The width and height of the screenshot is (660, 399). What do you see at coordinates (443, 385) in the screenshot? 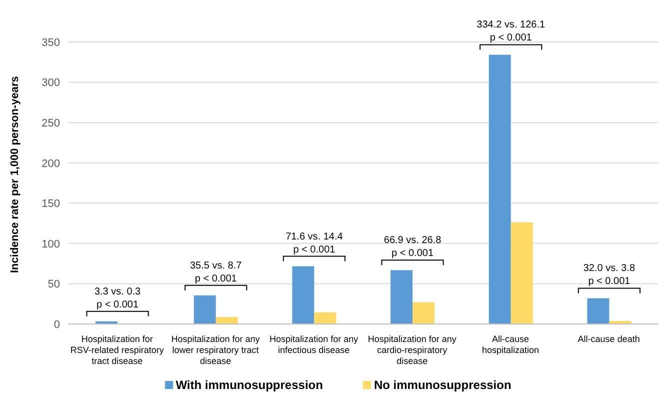
I see `legend-label: No immunosuppression` at bounding box center [443, 385].